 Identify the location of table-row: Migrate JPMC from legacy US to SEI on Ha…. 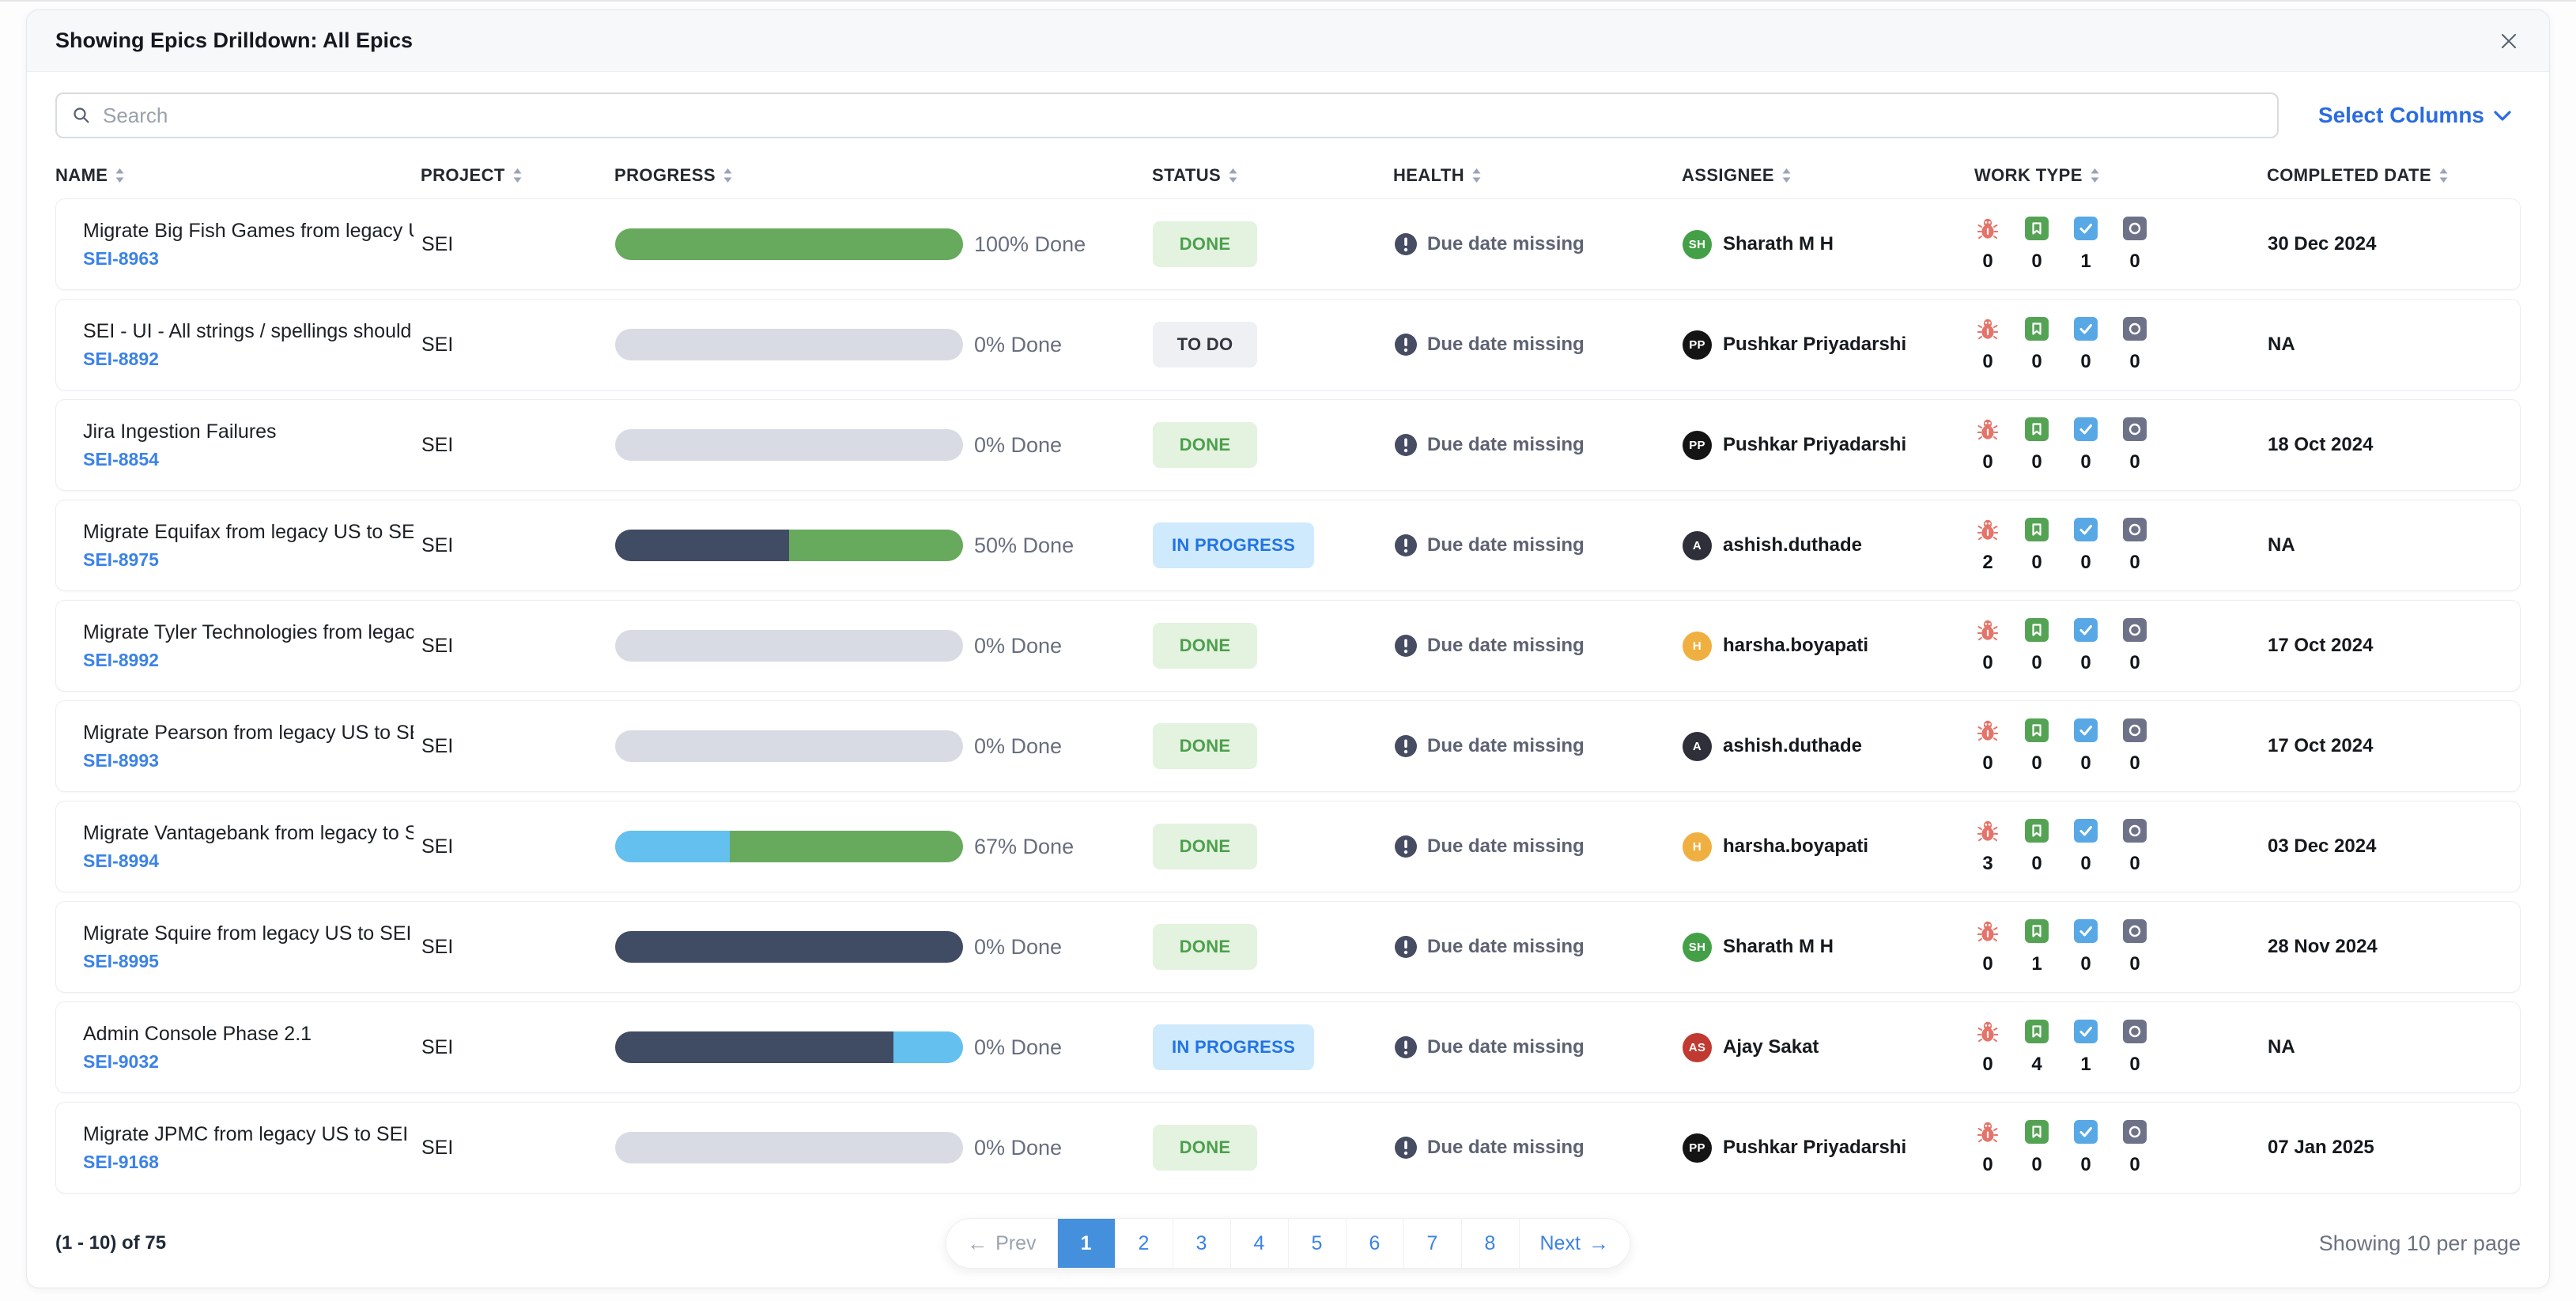
(1288, 1148).